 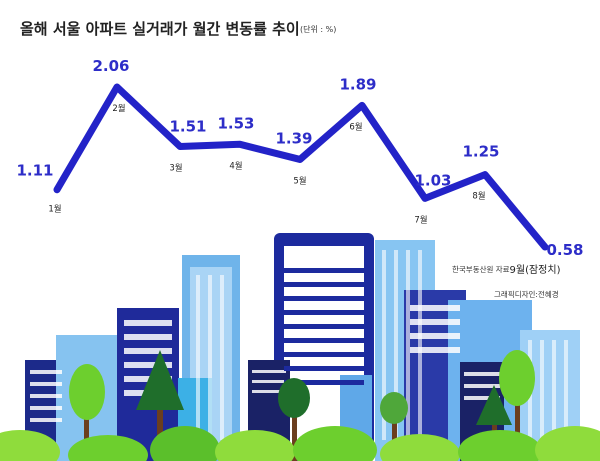 What do you see at coordinates (293, 138) in the screenshot?
I see `value-label: 1.39` at bounding box center [293, 138].